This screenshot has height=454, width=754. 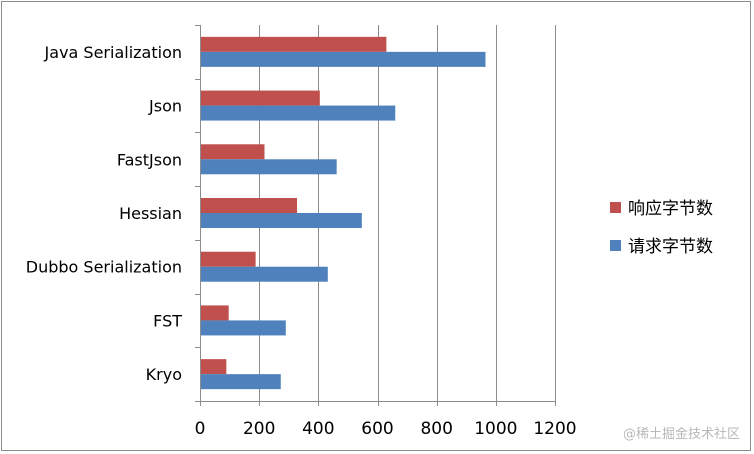 I want to click on category-label-3: Hessian, so click(x=150, y=213).